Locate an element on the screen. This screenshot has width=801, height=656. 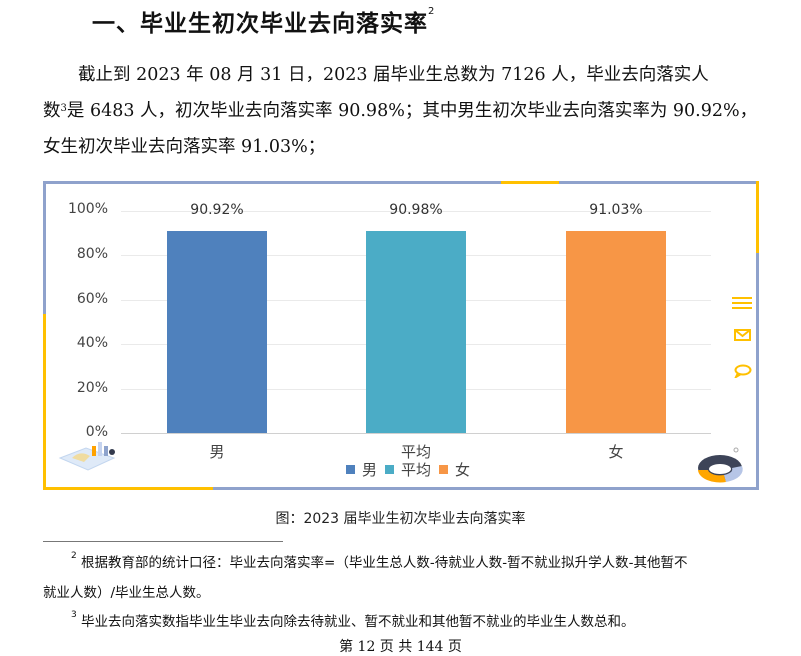
section-title-text: 一、毕业生初次毕业去向落实率 is located at coordinates (260, 24).